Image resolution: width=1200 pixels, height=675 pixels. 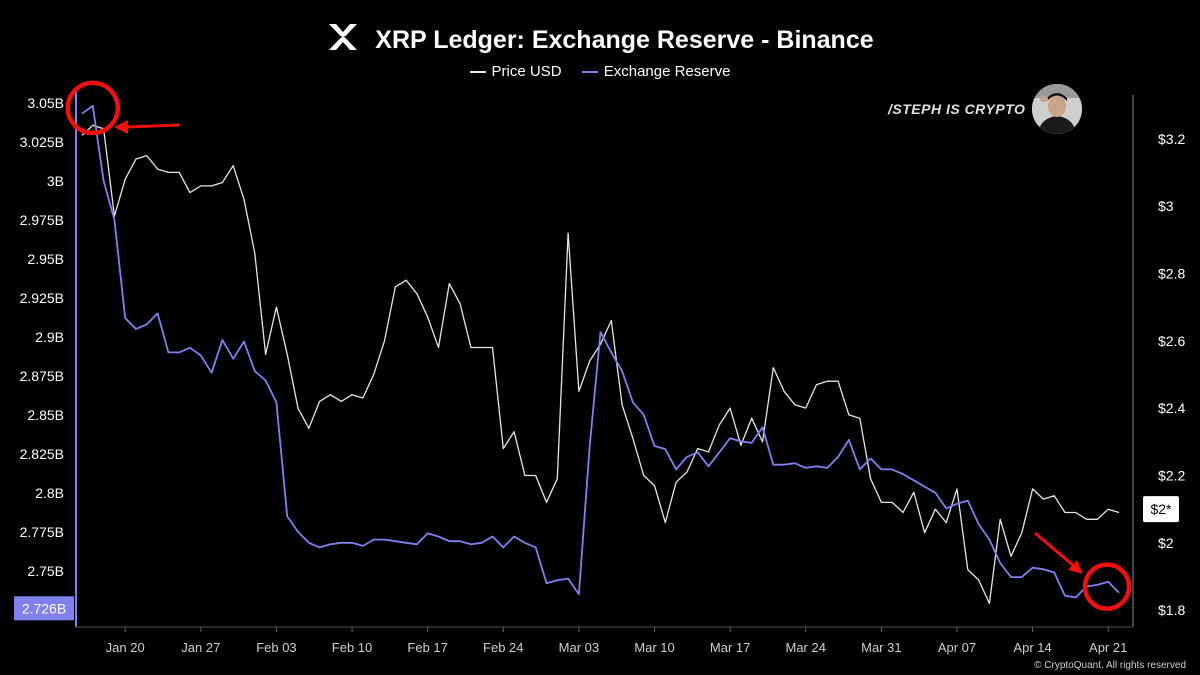 What do you see at coordinates (49, 493) in the screenshot?
I see `left-axis-tick-label: 2.8B` at bounding box center [49, 493].